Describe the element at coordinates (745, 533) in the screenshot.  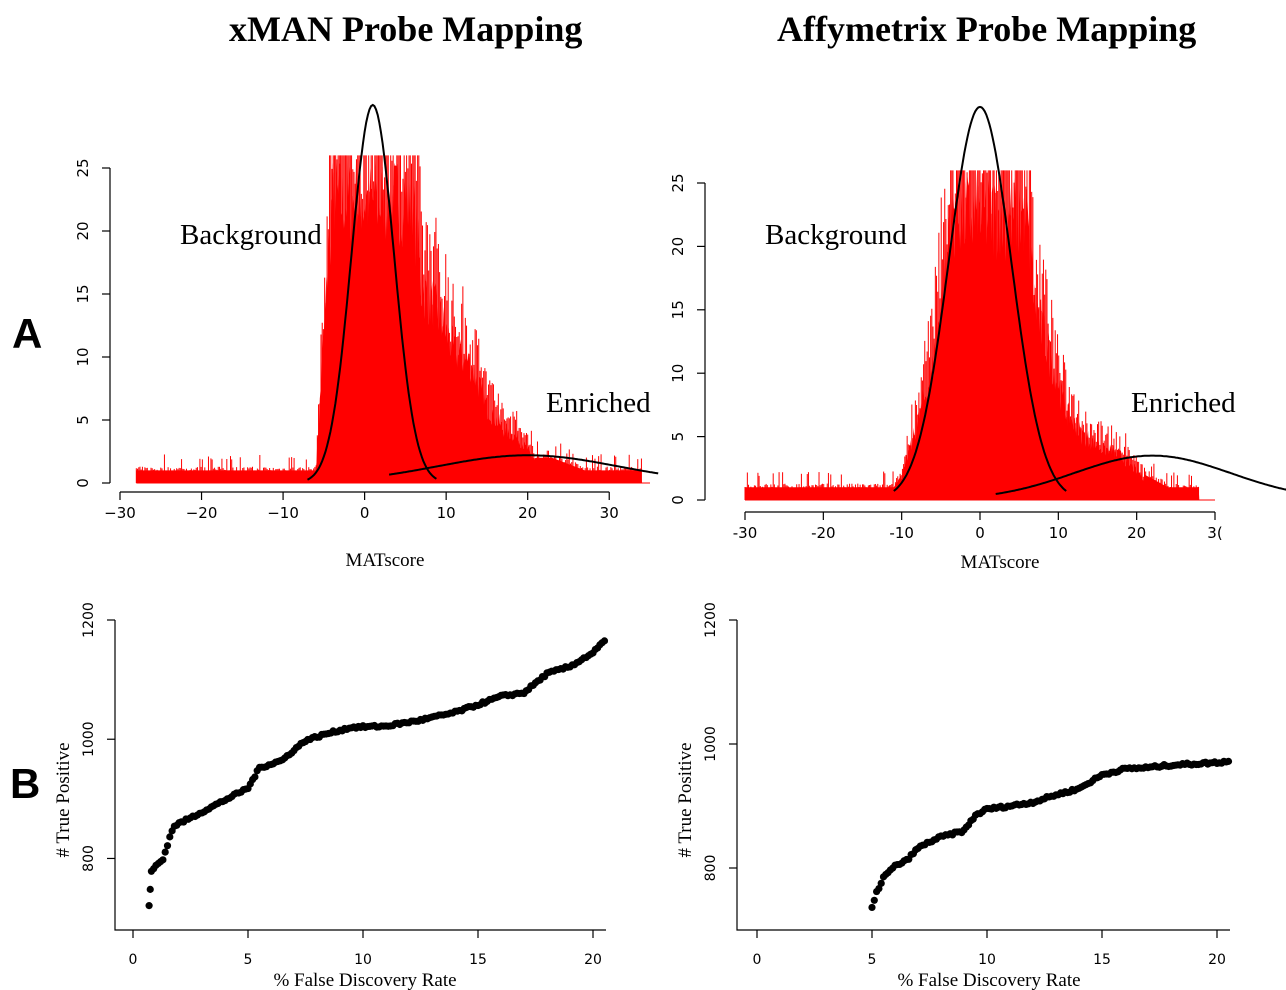
I see `x-tick-label: -30` at that location.